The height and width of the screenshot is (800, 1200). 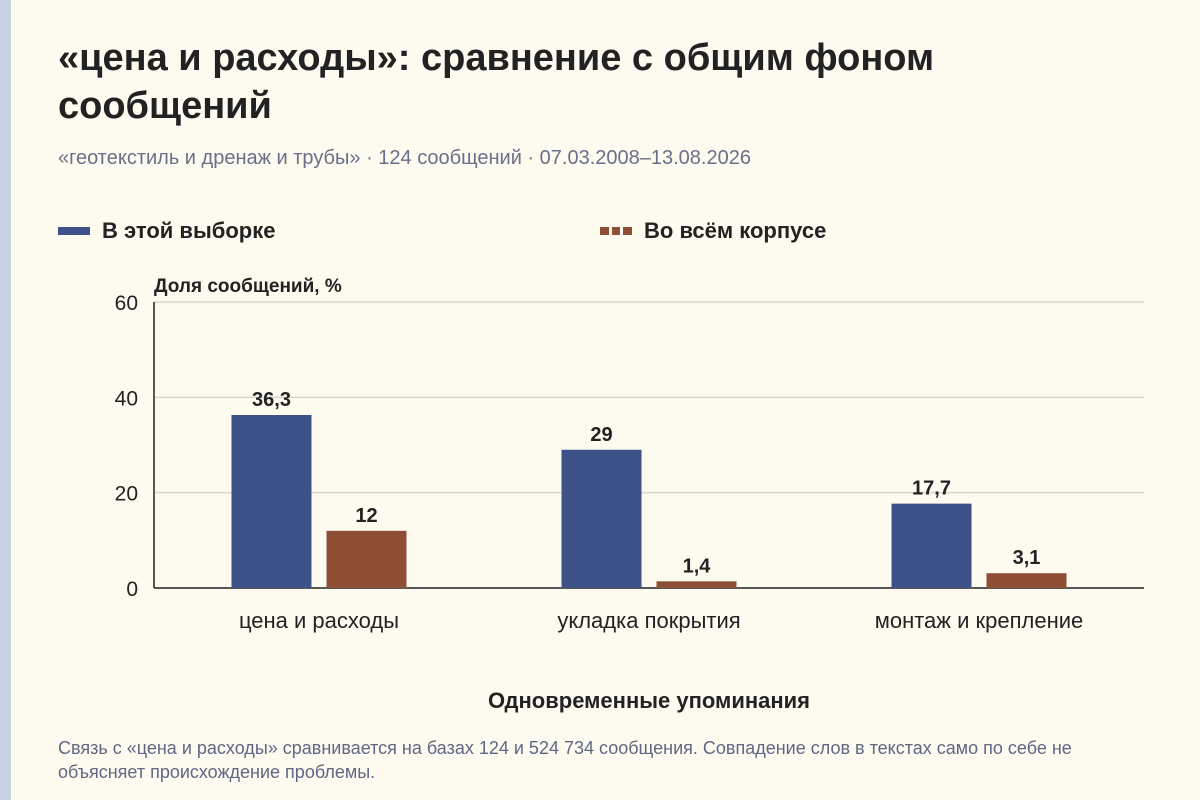 I want to click on legend-swatch-corpus, so click(x=616, y=231).